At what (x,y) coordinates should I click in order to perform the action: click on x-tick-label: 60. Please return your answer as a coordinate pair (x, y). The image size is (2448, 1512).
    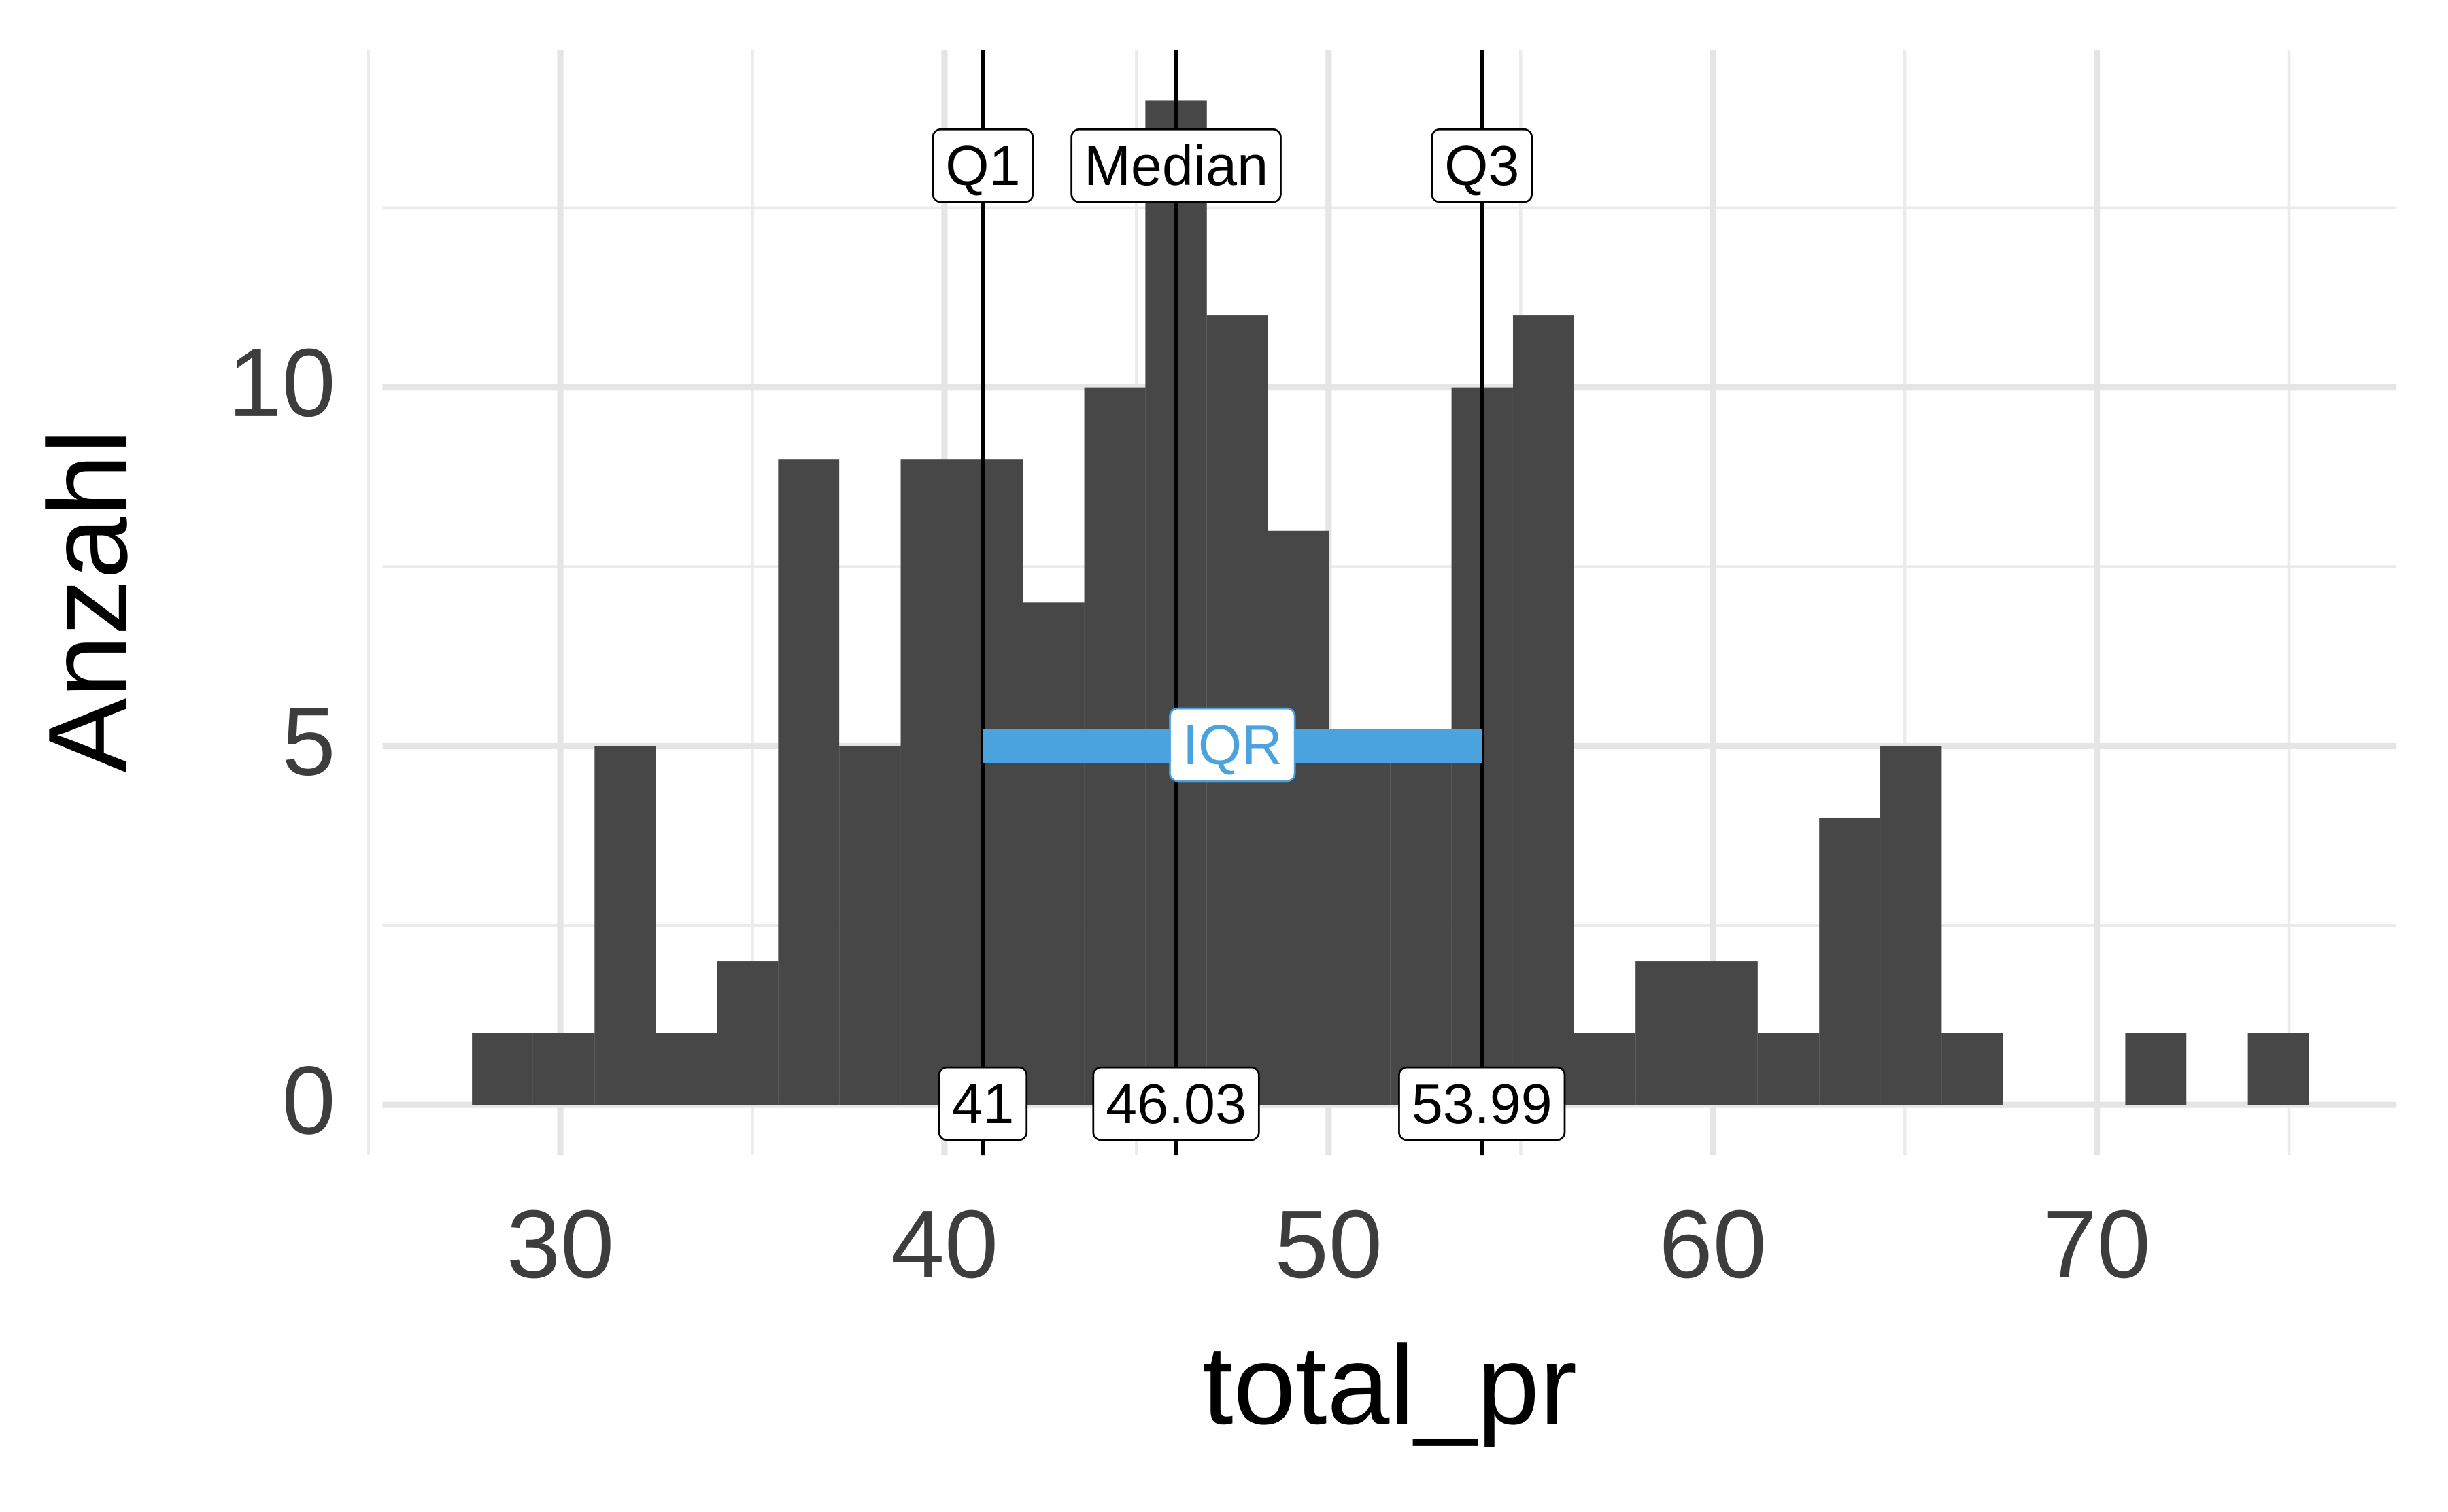
    Looking at the image, I should click on (1713, 1244).